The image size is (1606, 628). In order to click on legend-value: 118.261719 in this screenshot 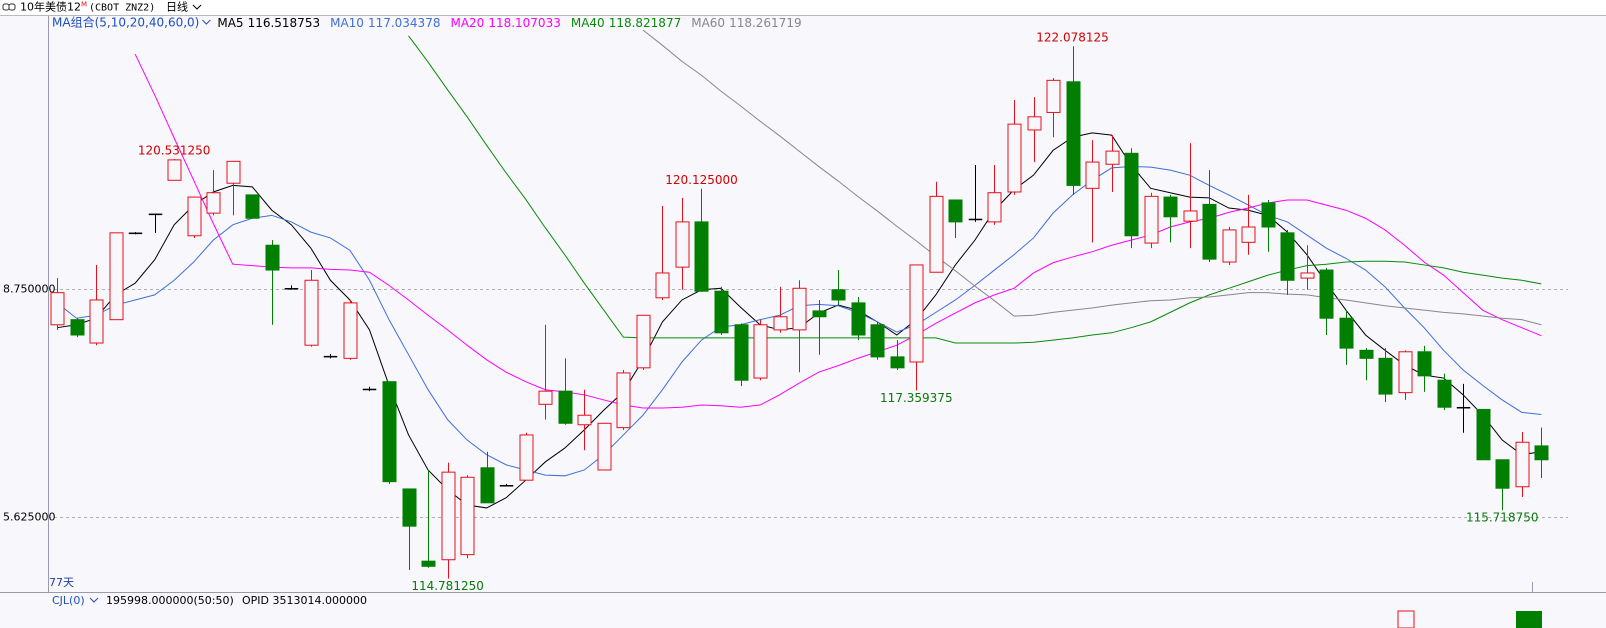, I will do `click(765, 23)`.